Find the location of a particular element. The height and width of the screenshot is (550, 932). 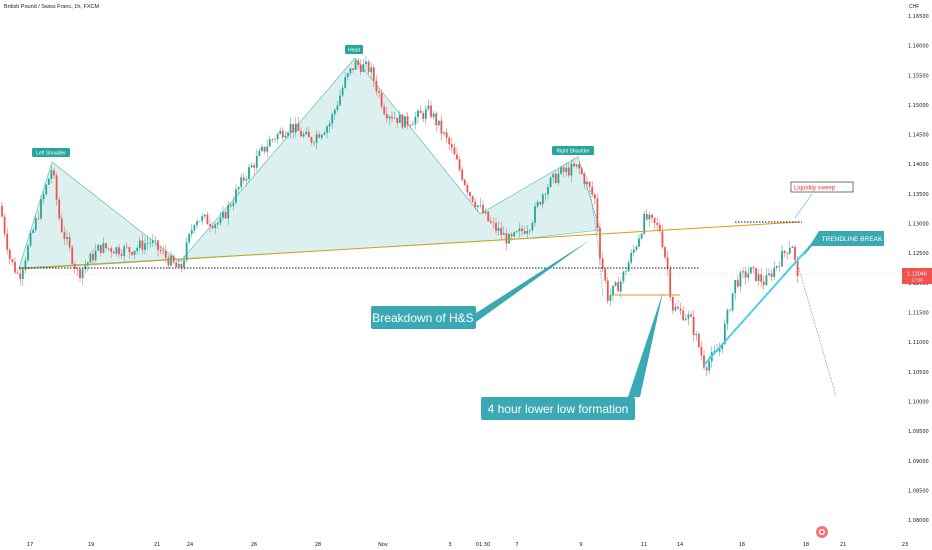

time-tick-7: 3 is located at coordinates (449, 545).